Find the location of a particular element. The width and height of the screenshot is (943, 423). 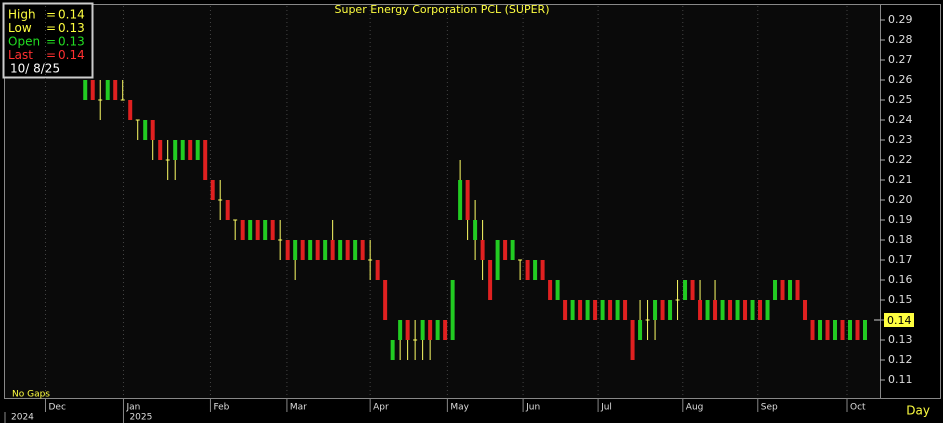

x-tick-label: Dec is located at coordinates (56, 408).